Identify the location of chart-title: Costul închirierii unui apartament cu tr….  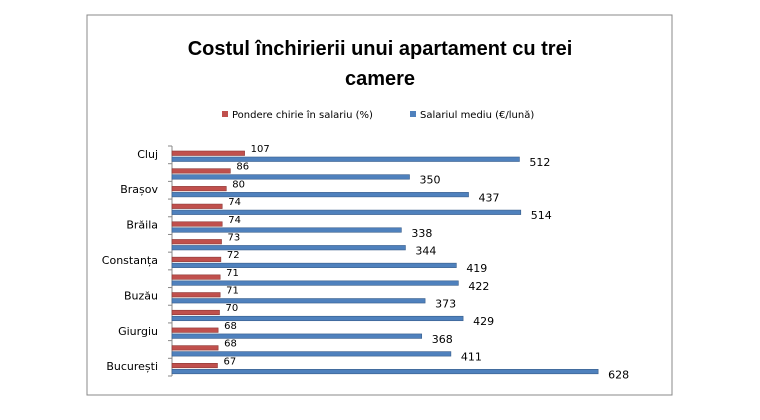
(380, 64).